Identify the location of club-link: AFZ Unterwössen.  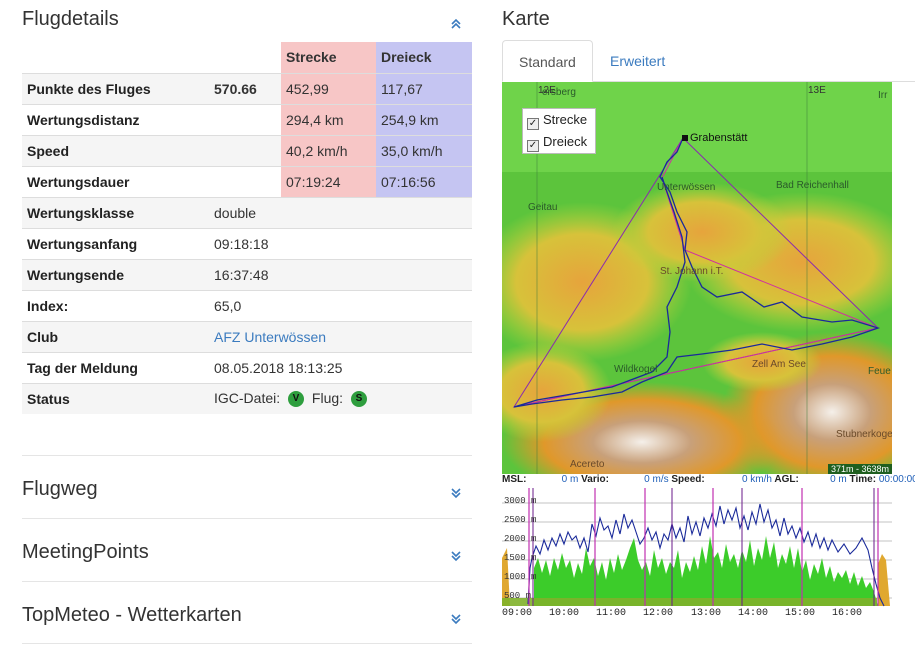
(340, 336).